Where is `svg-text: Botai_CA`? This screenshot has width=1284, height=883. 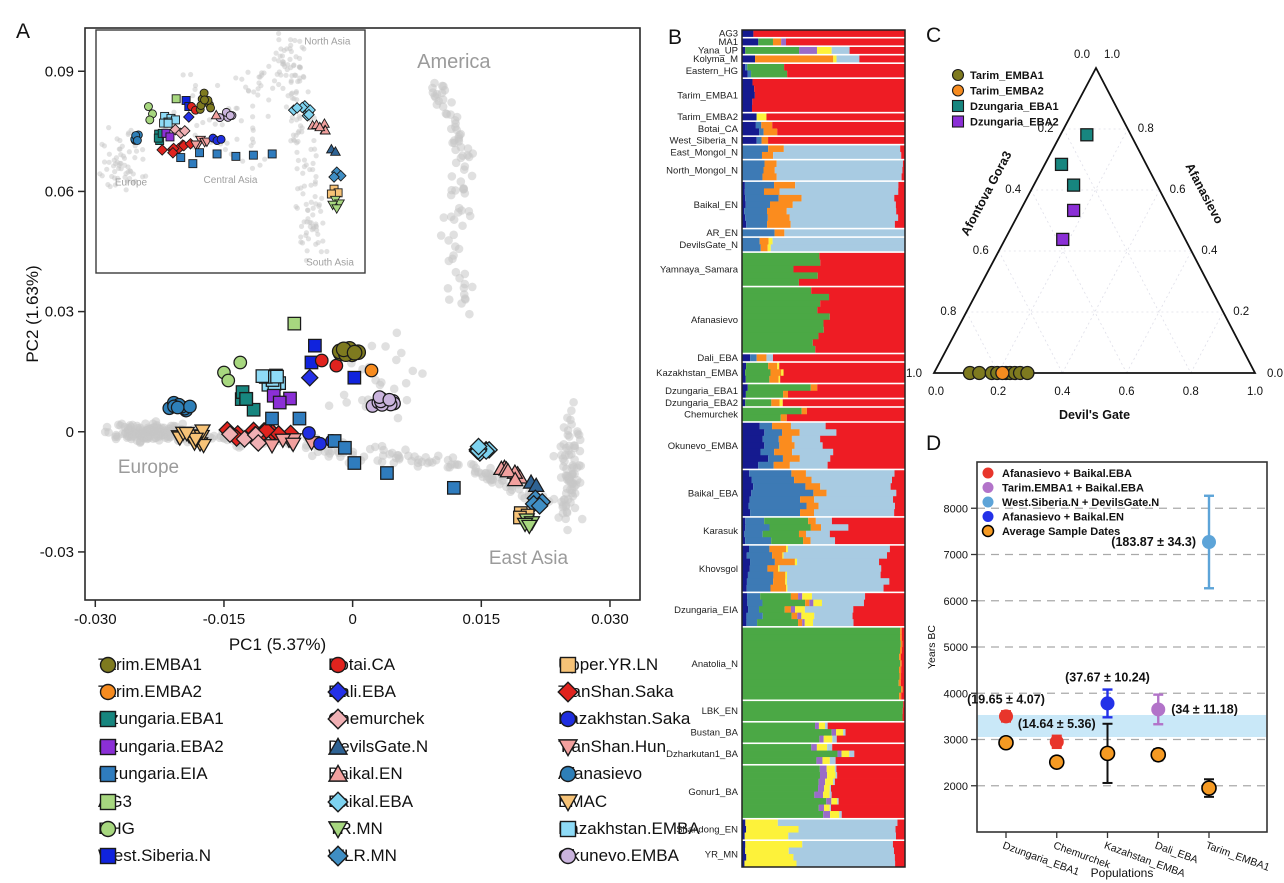
svg-text: Botai_CA is located at coordinates (718, 129).